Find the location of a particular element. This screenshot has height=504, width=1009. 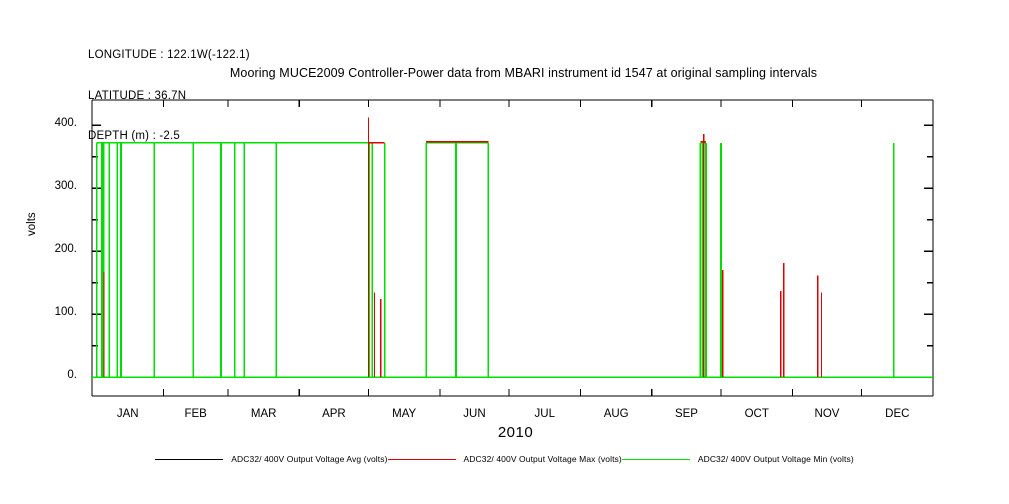

latitude-text: LATITUDE : 36.7N is located at coordinates (137, 95).